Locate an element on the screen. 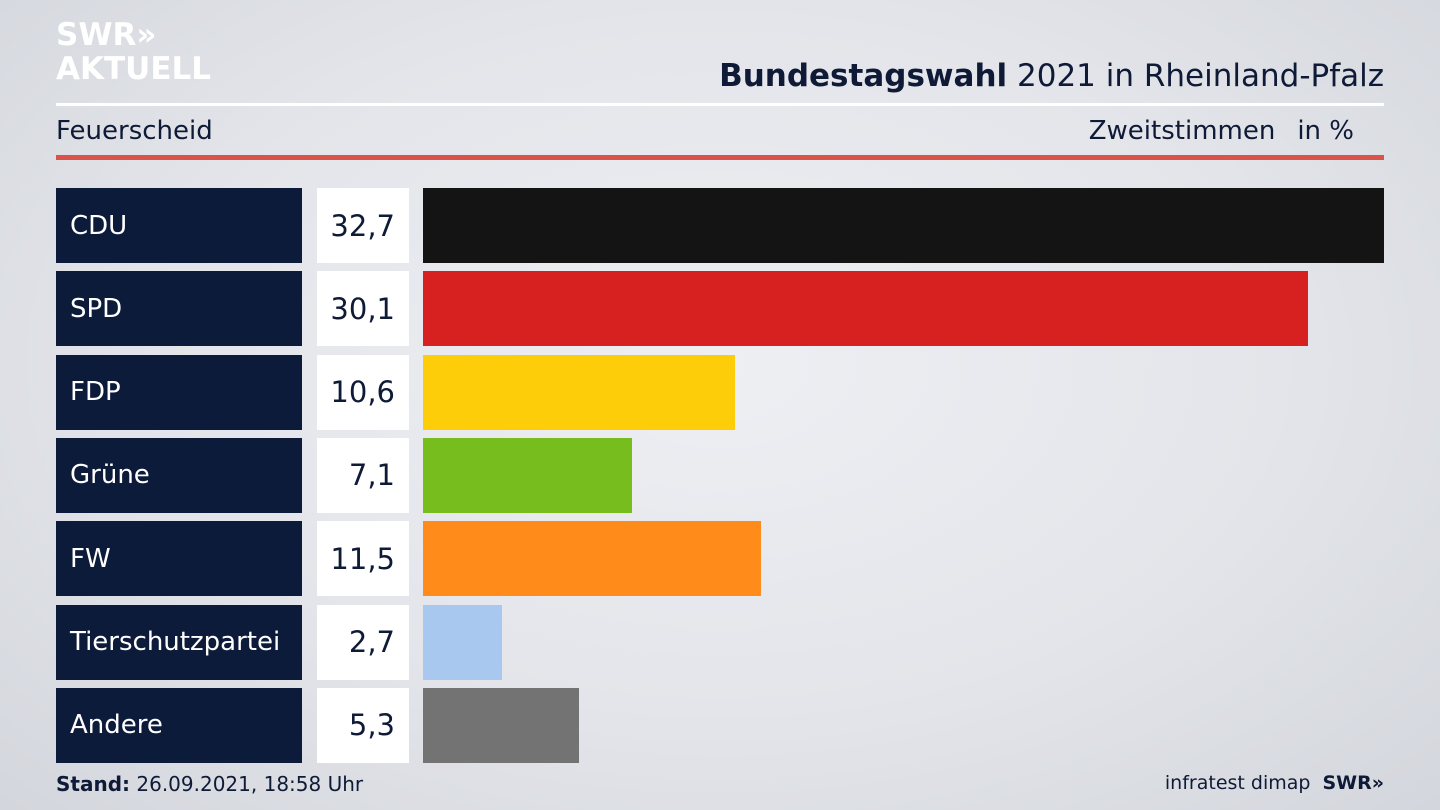  chart-headline: Bundestagswahl 2021 in Rheinland-Pfalz is located at coordinates (1051, 76).